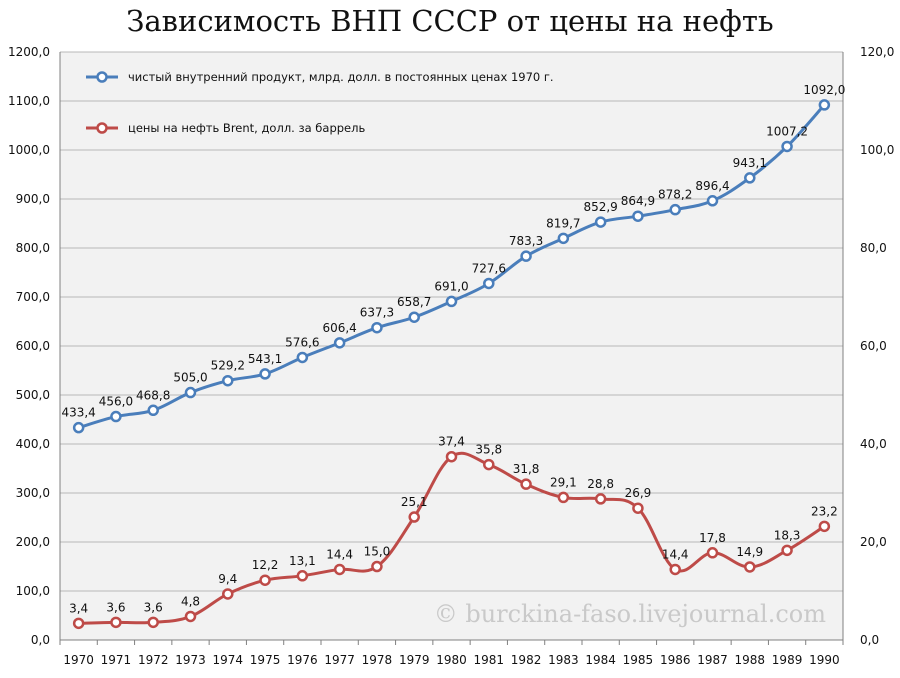 Image resolution: width=900 pixels, height=678 pixels. Describe the element at coordinates (600, 207) in the screenshot. I see `data-label: 852,9` at that location.